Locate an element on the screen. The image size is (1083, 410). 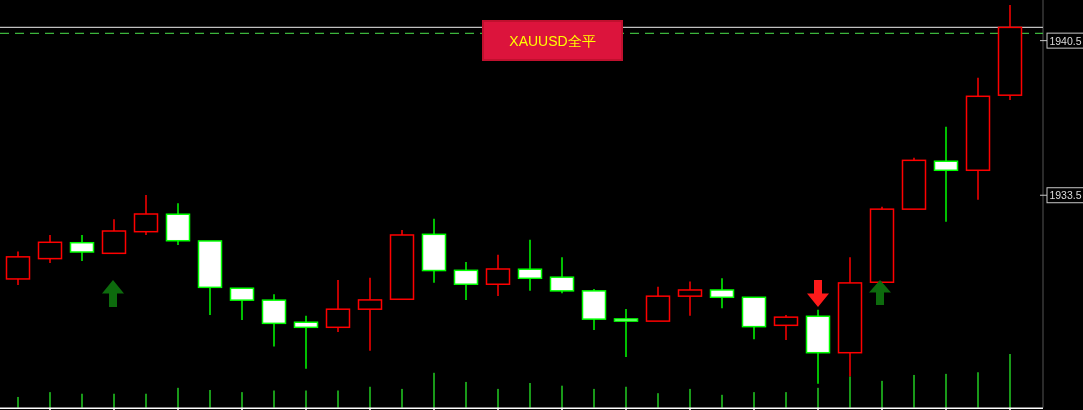
title: XAUUSD全平 is located at coordinates (552, 40).